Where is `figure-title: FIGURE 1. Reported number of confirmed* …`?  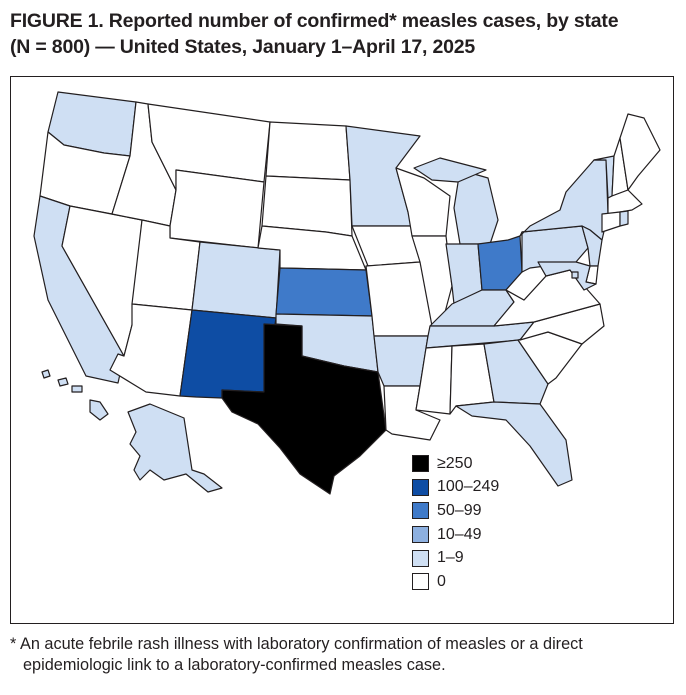 figure-title: FIGURE 1. Reported number of confirmed* … is located at coordinates (345, 34).